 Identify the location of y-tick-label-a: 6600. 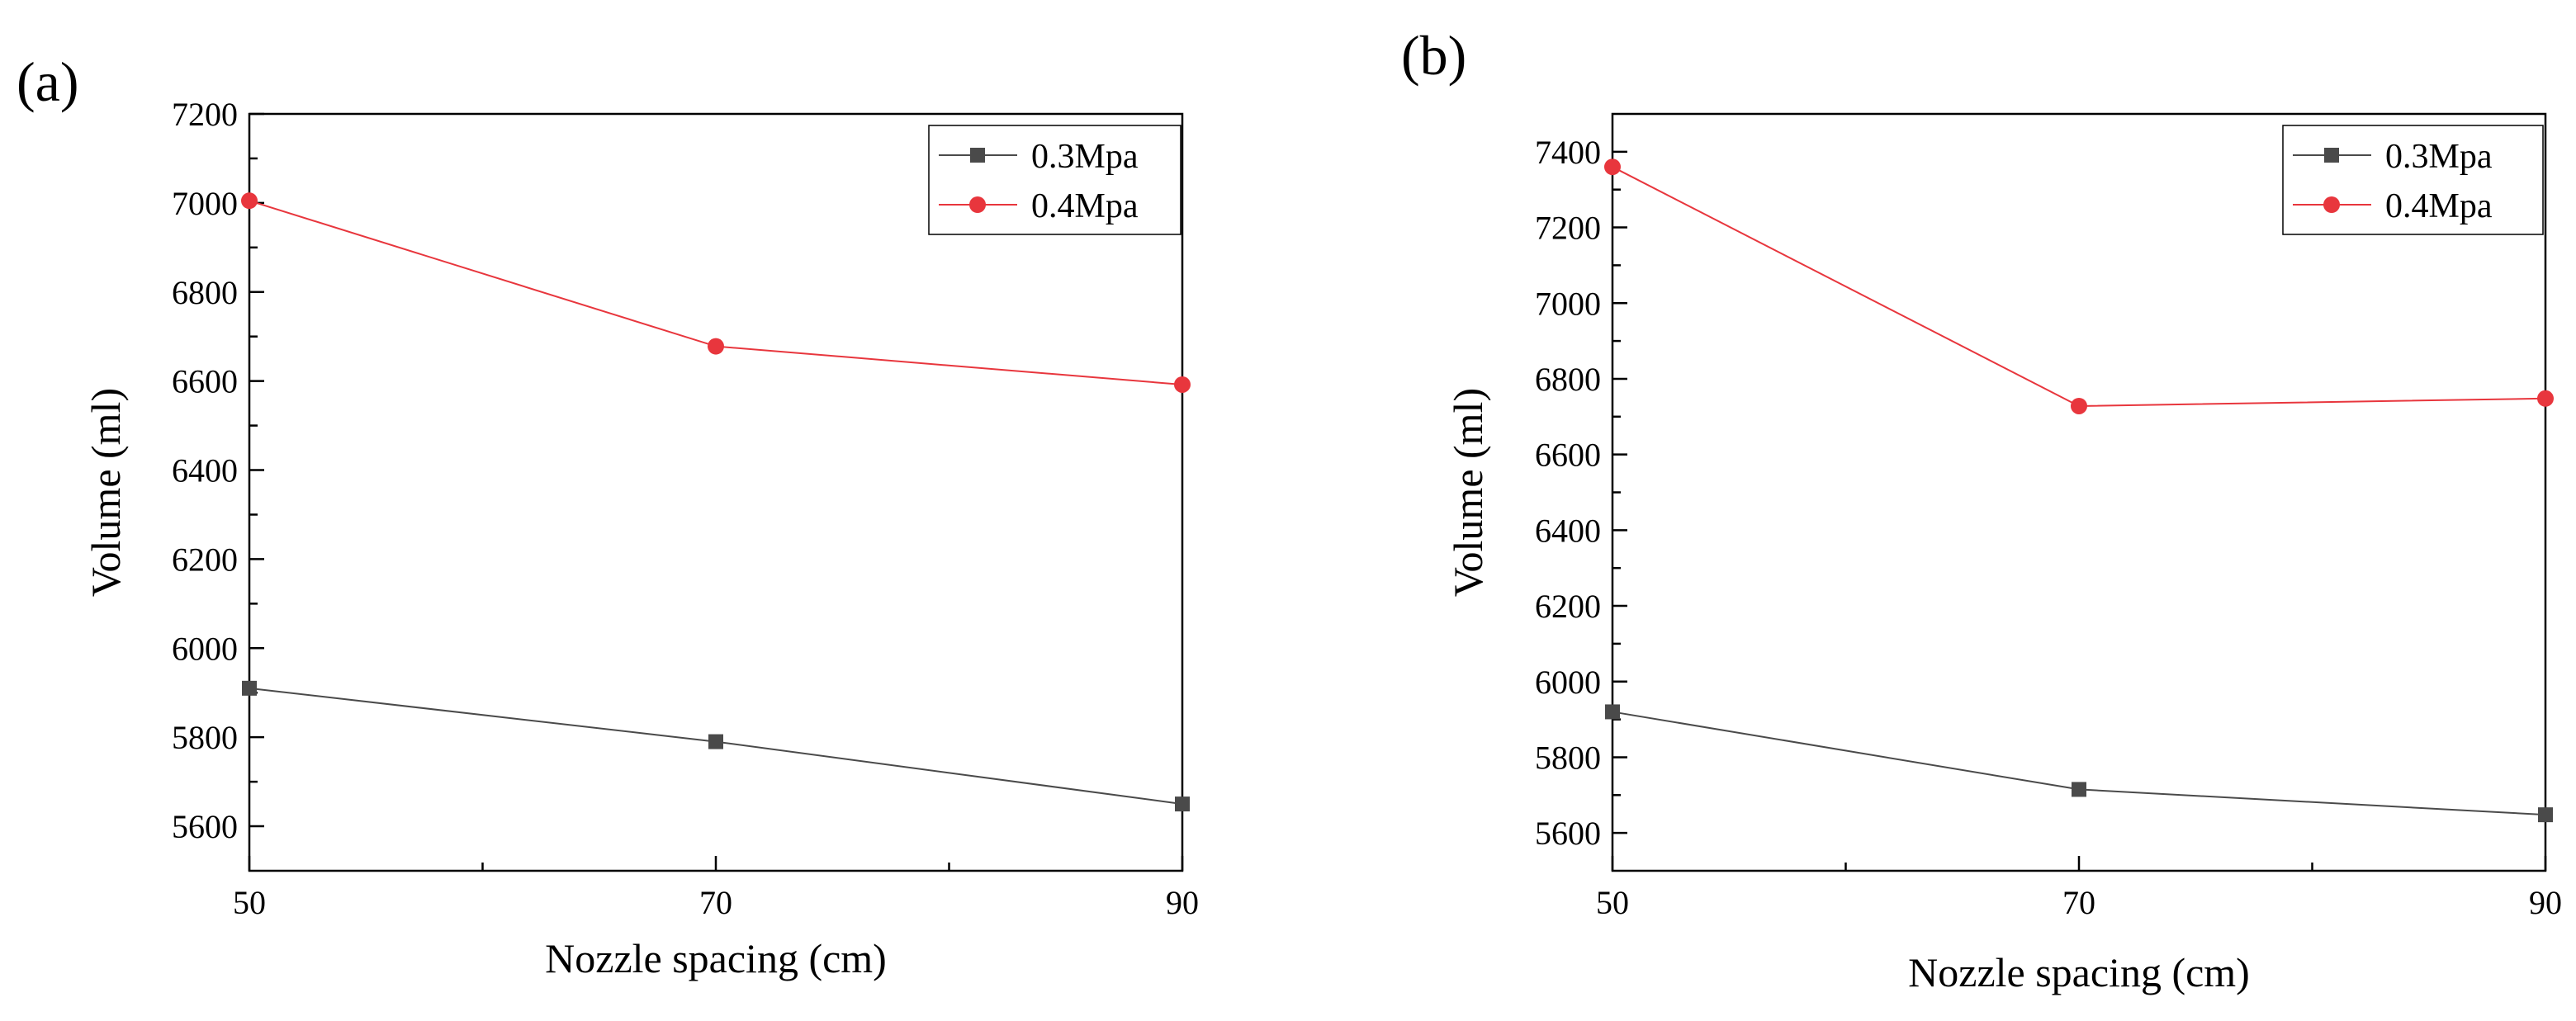
(205, 382).